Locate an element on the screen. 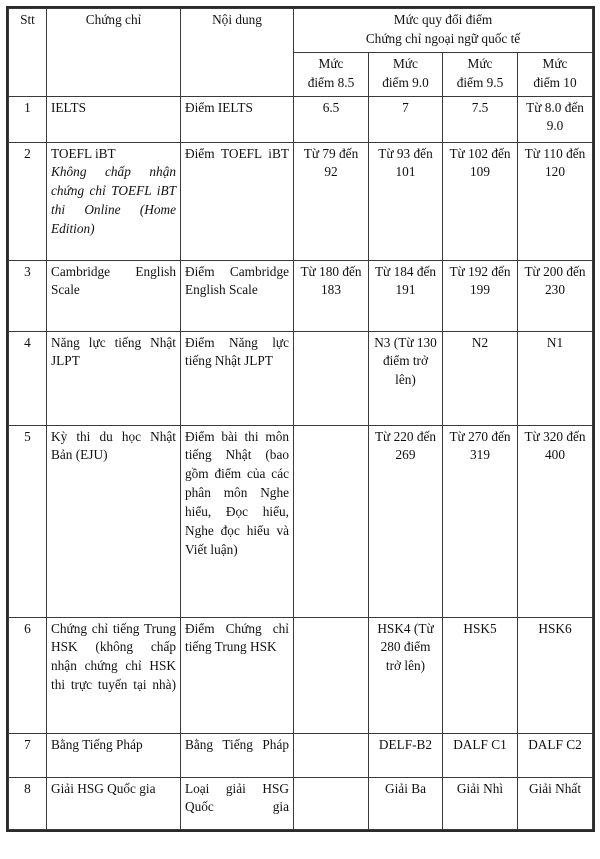 Image resolution: width=600 pixels, height=859 pixels. cell-score-10: Giải Nhất is located at coordinates (555, 803).